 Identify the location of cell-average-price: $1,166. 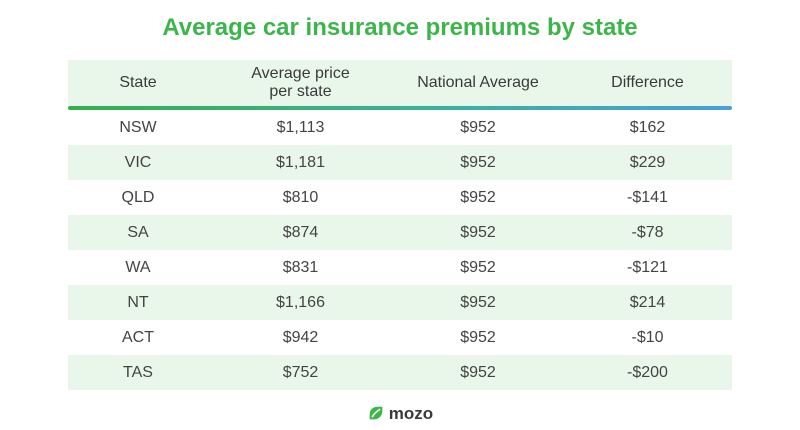
(300, 302).